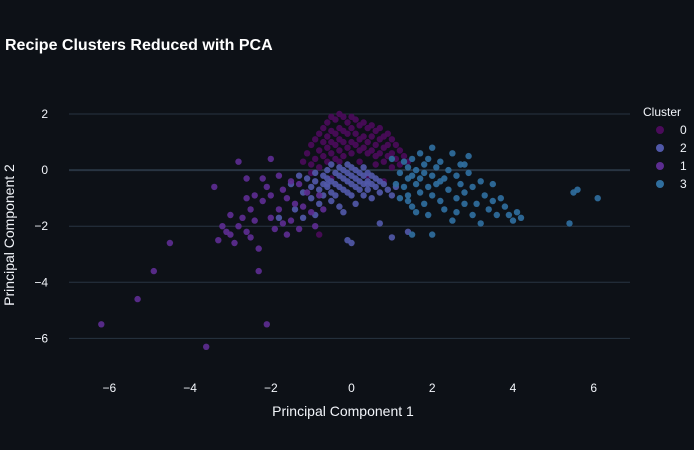 The width and height of the screenshot is (694, 450). I want to click on legend-item-cluster-2: 2, so click(671, 148).